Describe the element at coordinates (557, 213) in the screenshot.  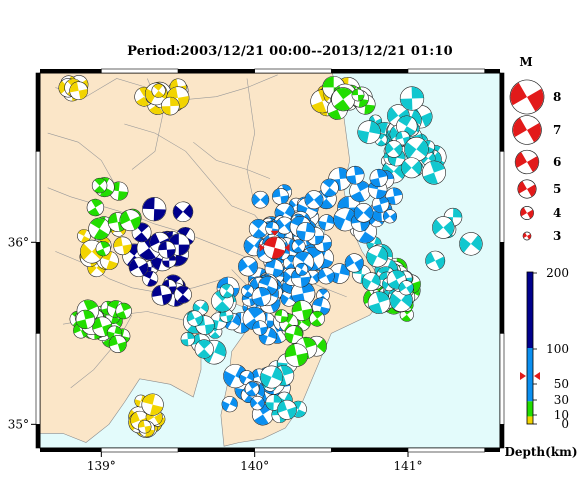
I see `magnitude-legend-label: 4` at that location.